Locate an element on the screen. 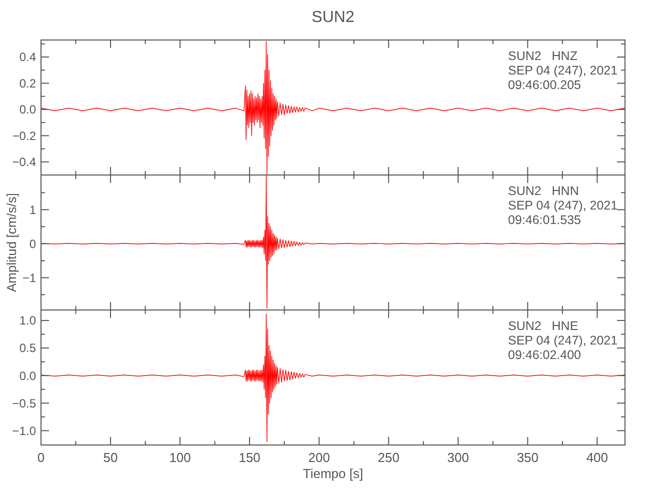 The width and height of the screenshot is (650, 500). annotation: SUN2 HNN is located at coordinates (543, 191).